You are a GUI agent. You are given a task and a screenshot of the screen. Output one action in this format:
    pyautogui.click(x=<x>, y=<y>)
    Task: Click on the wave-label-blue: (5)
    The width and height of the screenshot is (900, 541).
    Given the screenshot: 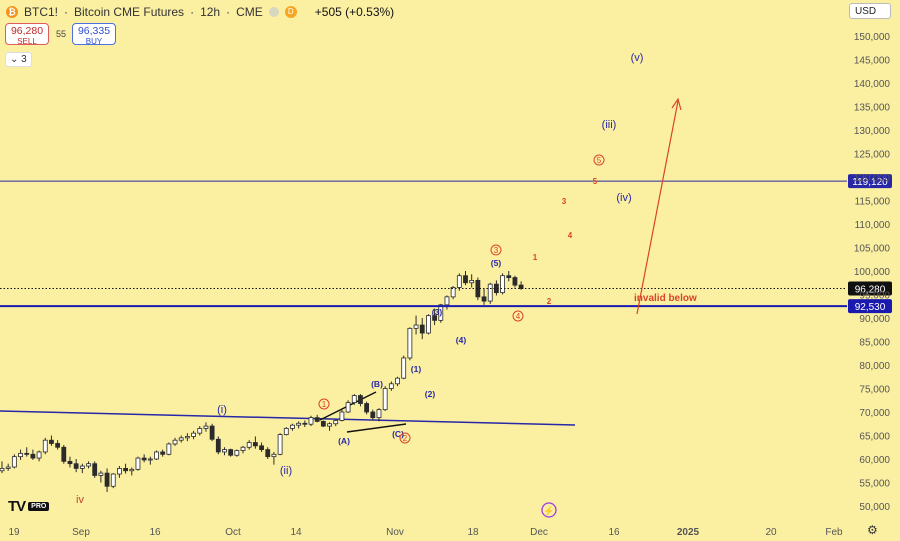 What is the action you would take?
    pyautogui.click(x=496, y=263)
    